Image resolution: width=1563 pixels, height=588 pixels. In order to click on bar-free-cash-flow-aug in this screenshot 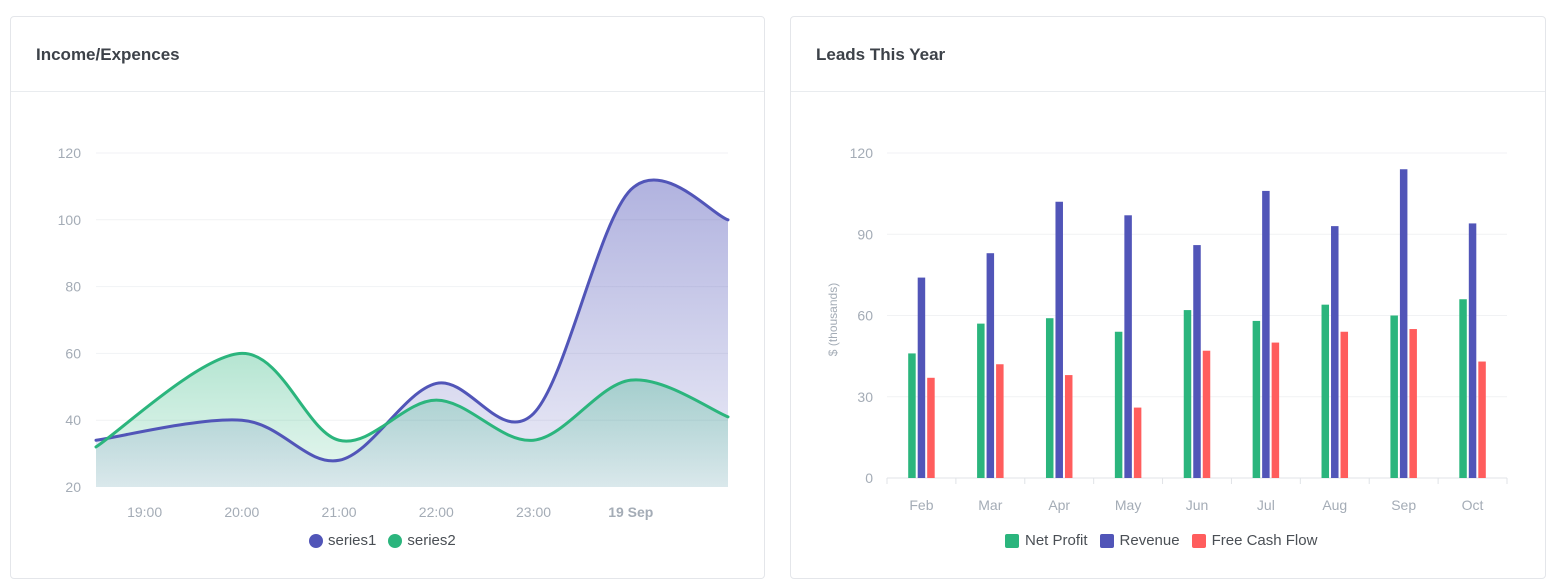, I will do `click(1344, 404)`.